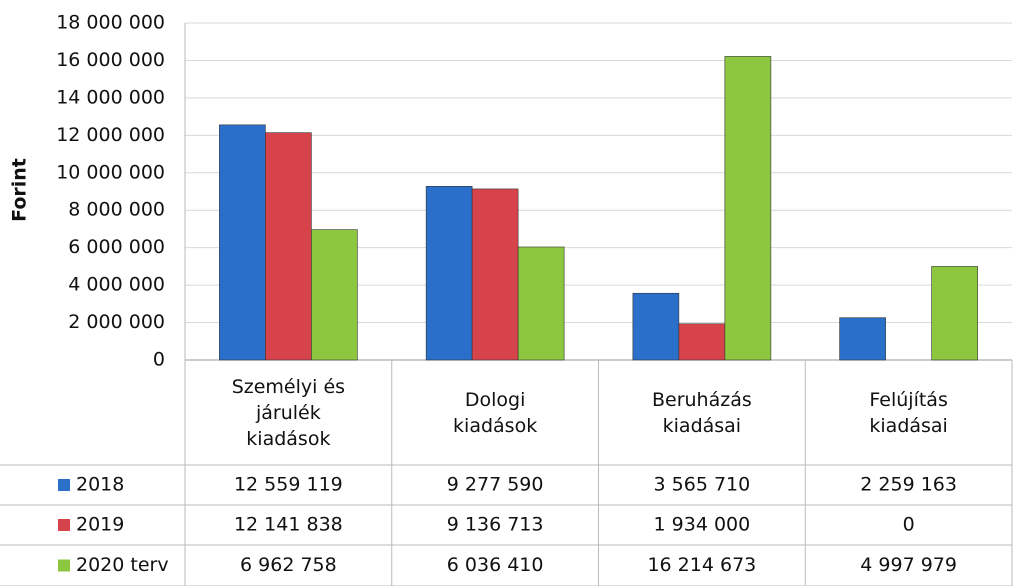 This screenshot has height=586, width=1019. I want to click on y-tick-label: 8 000 000, so click(116, 210).